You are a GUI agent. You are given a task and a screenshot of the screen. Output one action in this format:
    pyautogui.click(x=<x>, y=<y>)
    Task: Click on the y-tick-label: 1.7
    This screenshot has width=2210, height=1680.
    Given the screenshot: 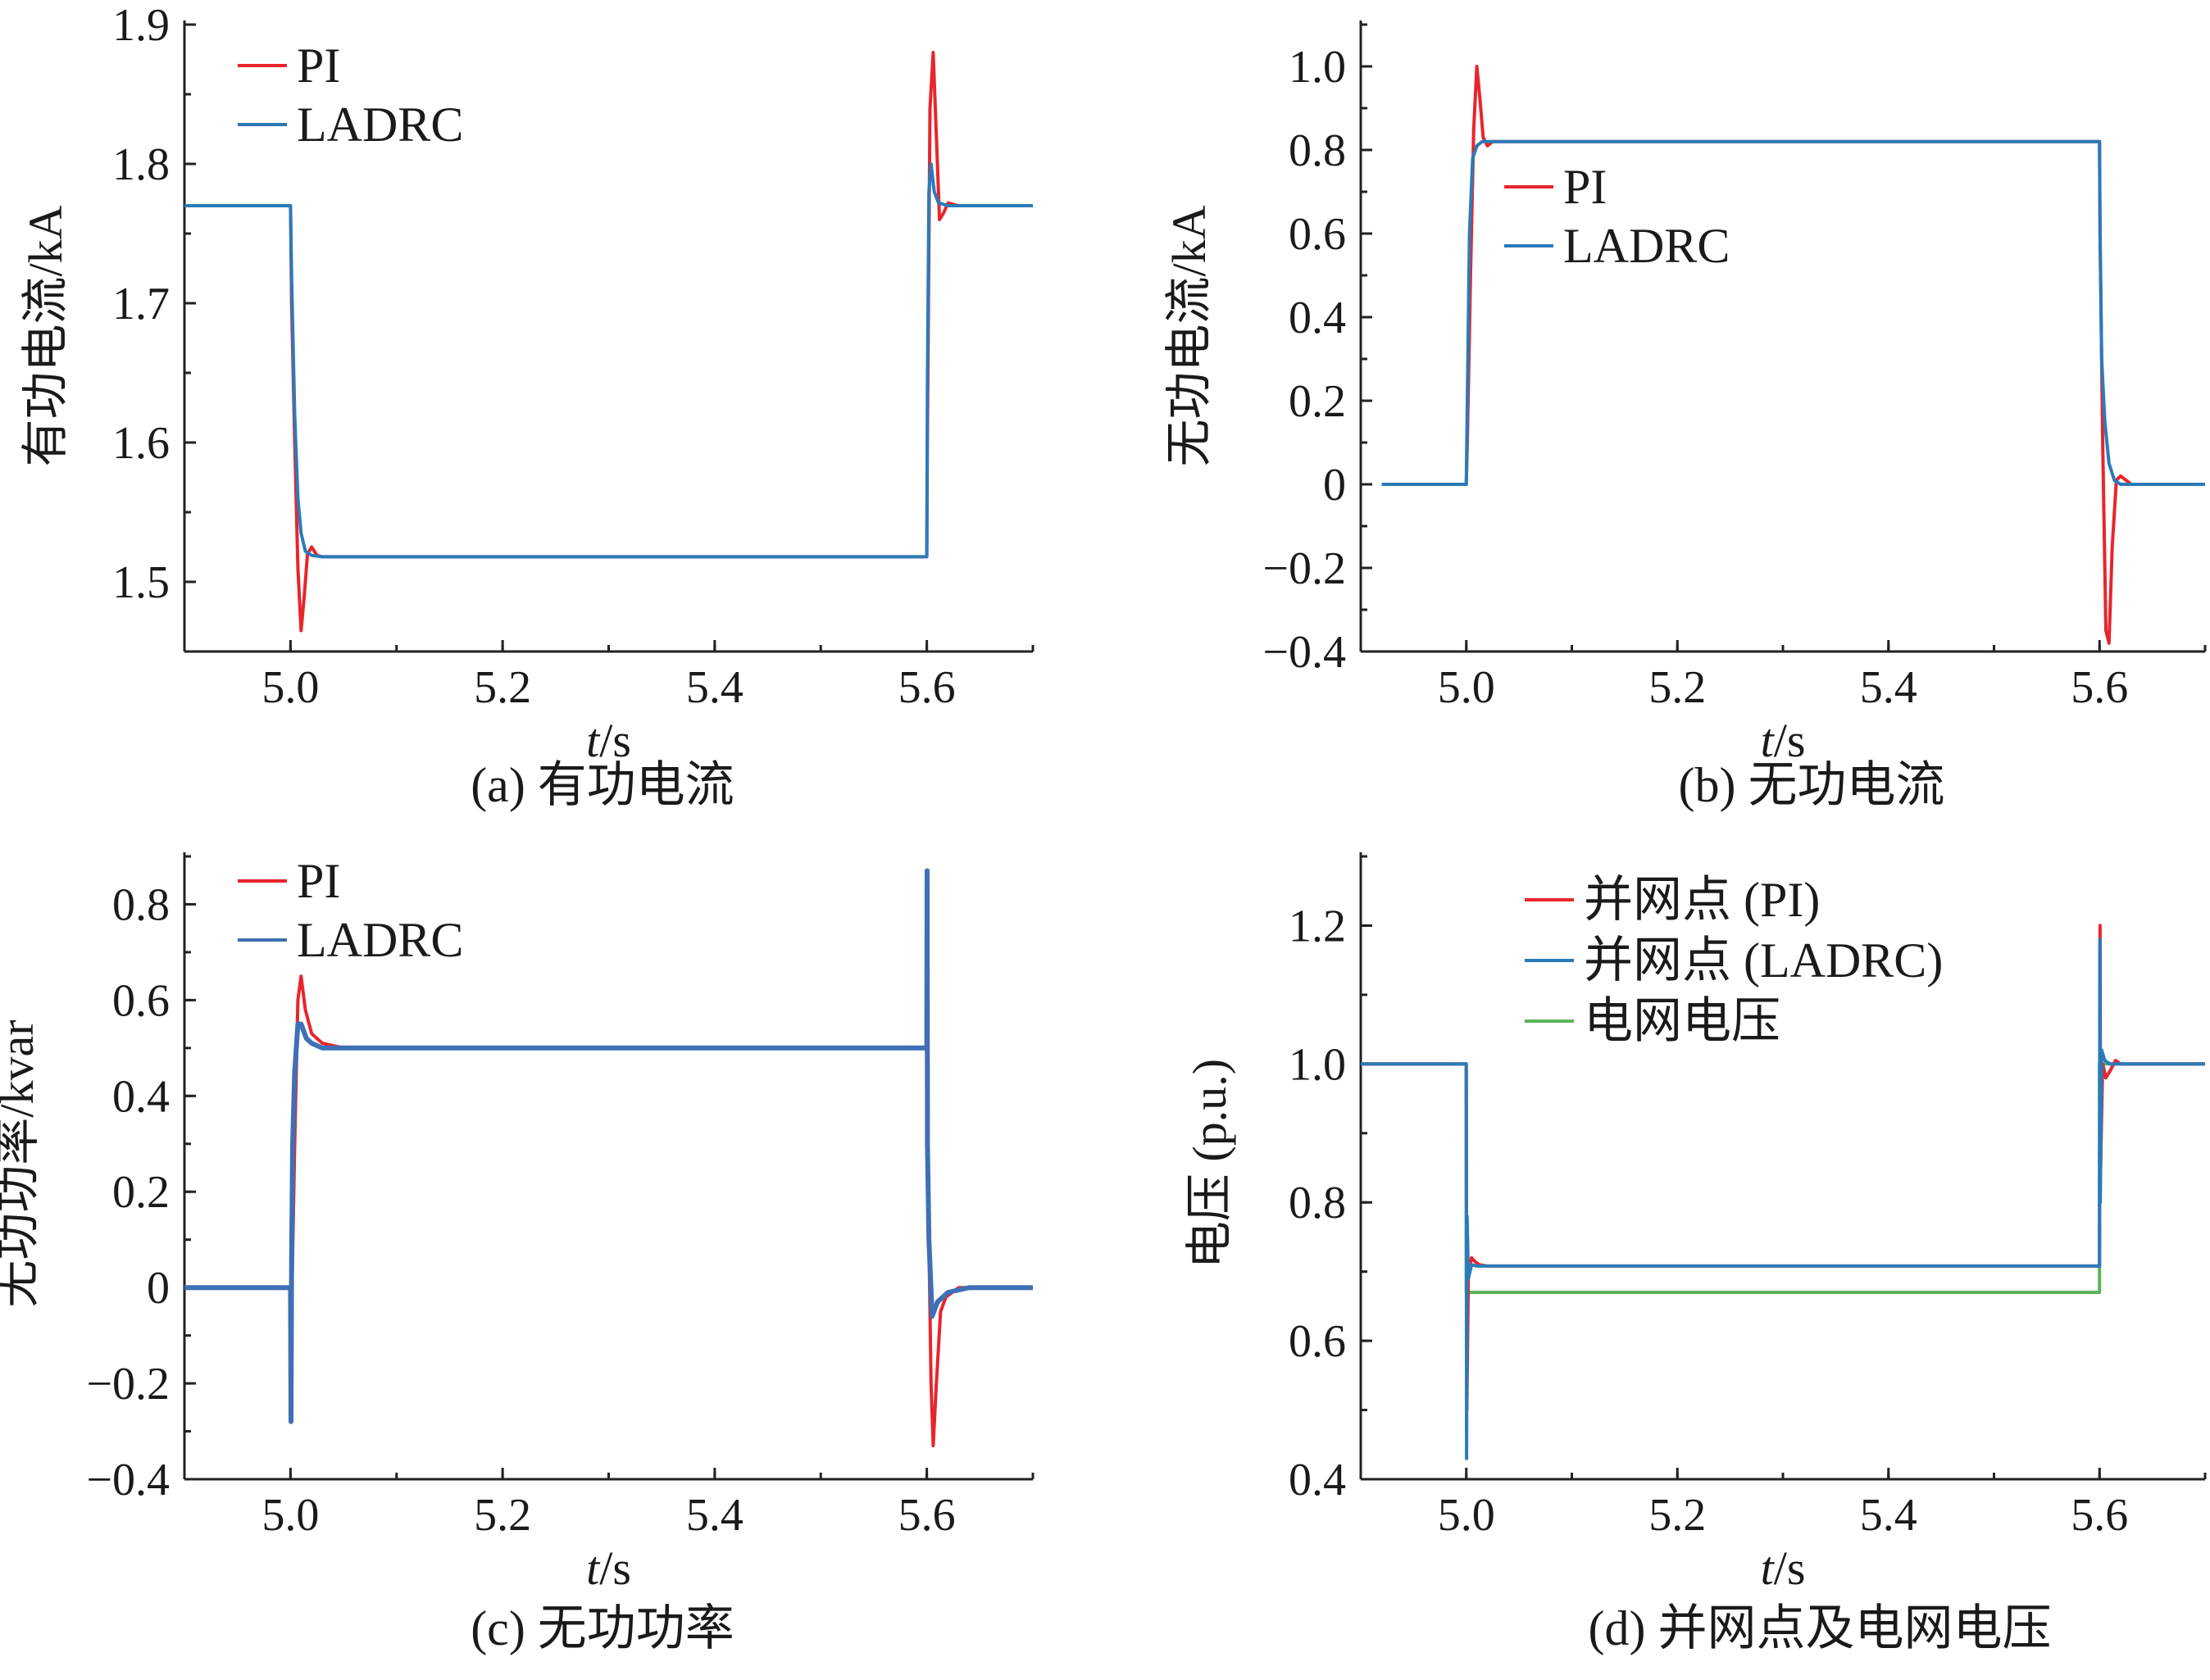 What is the action you would take?
    pyautogui.click(x=141, y=304)
    